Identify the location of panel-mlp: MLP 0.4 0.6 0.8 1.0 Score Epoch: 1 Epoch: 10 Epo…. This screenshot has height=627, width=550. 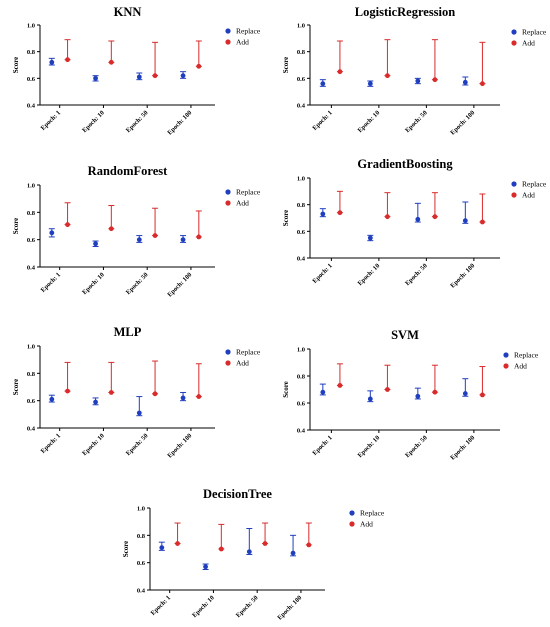
(136, 392).